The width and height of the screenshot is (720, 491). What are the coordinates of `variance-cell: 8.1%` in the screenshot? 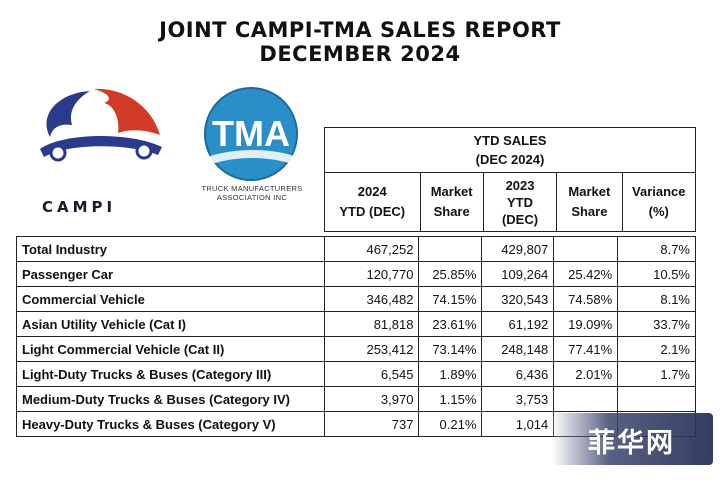 It's located at (656, 299).